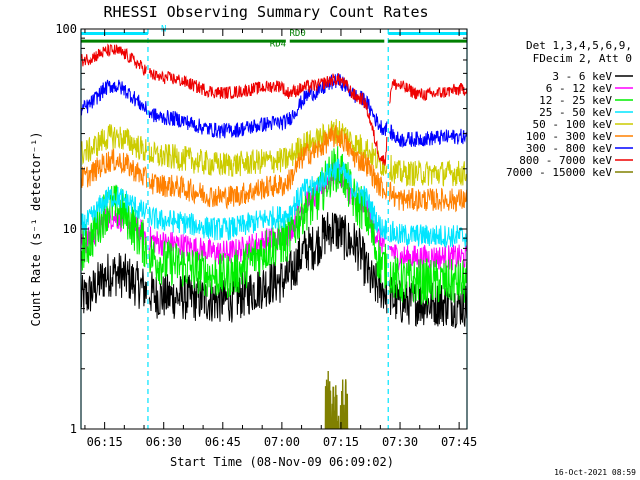 This screenshot has width=640, height=480. Describe the element at coordinates (595, 472) in the screenshot. I see `generation-timestamp: 16-Oct-2021 08:59` at that location.